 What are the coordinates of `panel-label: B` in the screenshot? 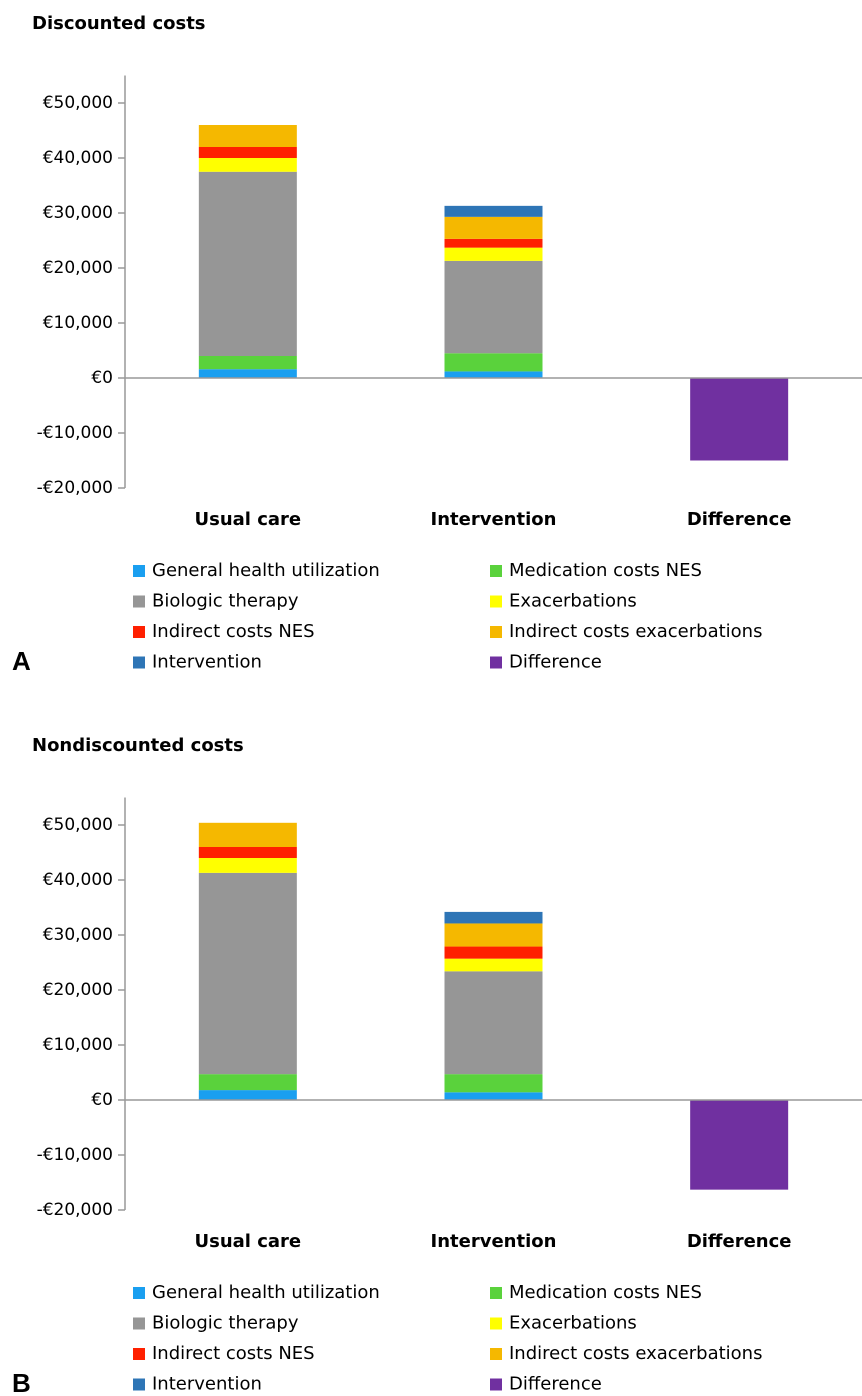 It's located at (21, 1382).